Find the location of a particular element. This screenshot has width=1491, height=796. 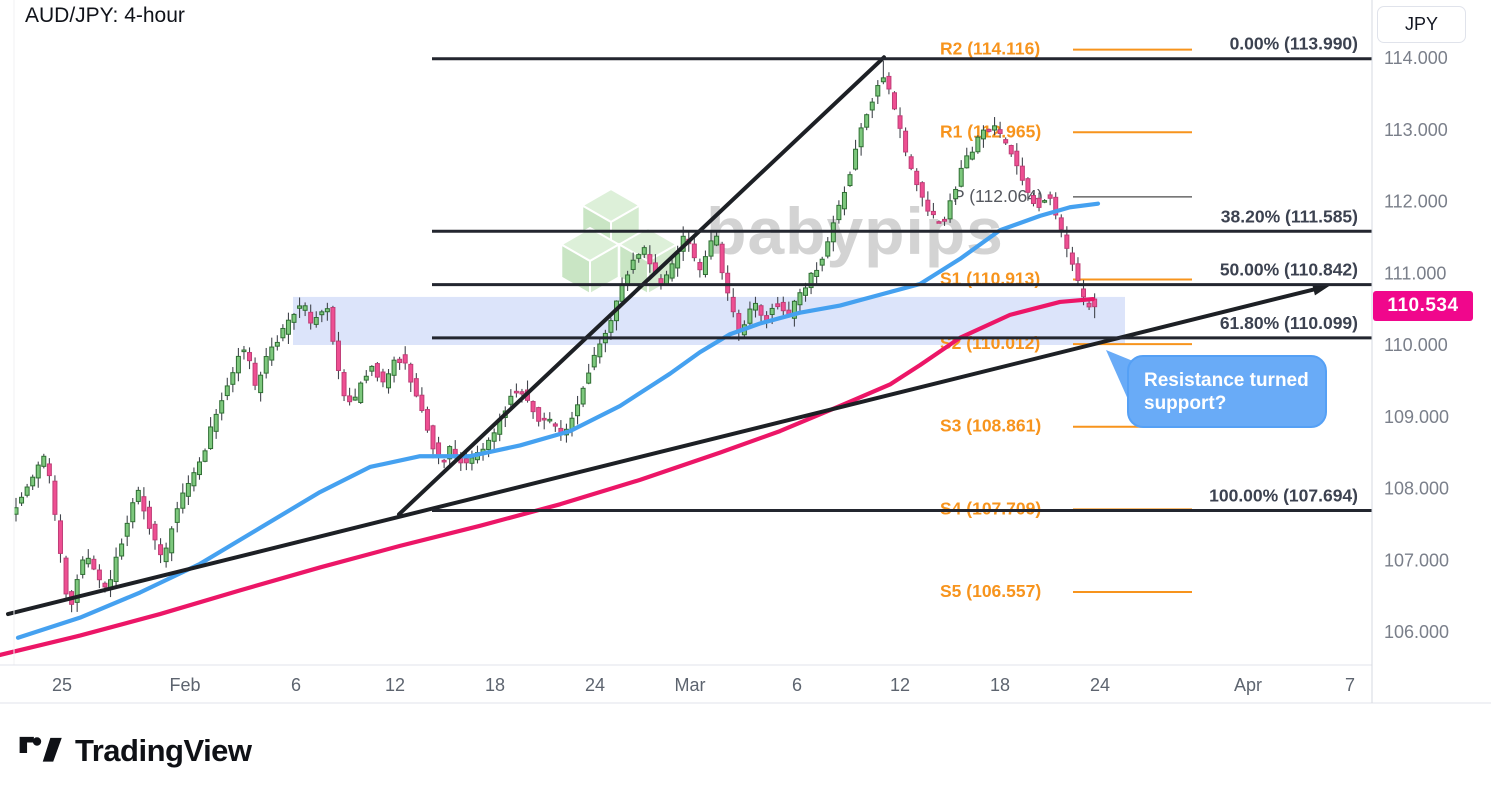

price-axis-label: 109.000 is located at coordinates (1416, 417).